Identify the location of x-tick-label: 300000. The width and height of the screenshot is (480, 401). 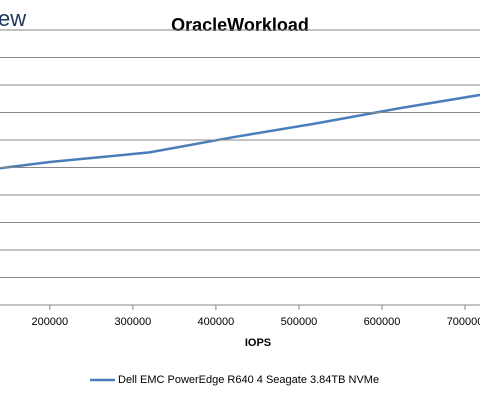
(133, 322).